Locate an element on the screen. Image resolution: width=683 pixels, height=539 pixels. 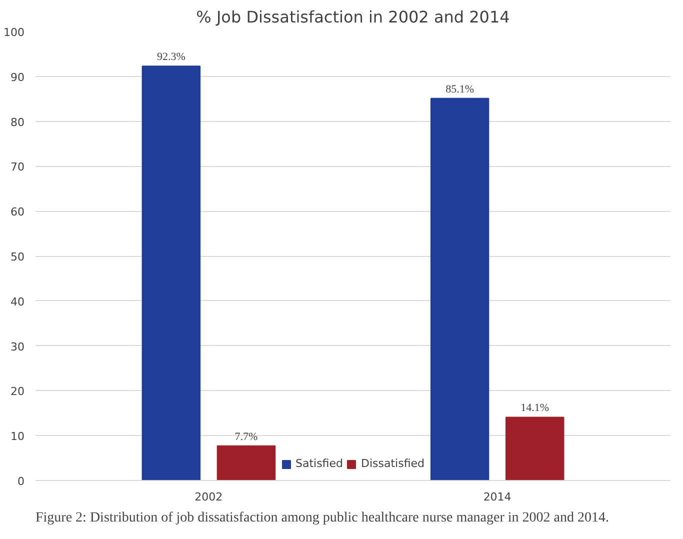
y-tick-label: 60 is located at coordinates (17, 212).